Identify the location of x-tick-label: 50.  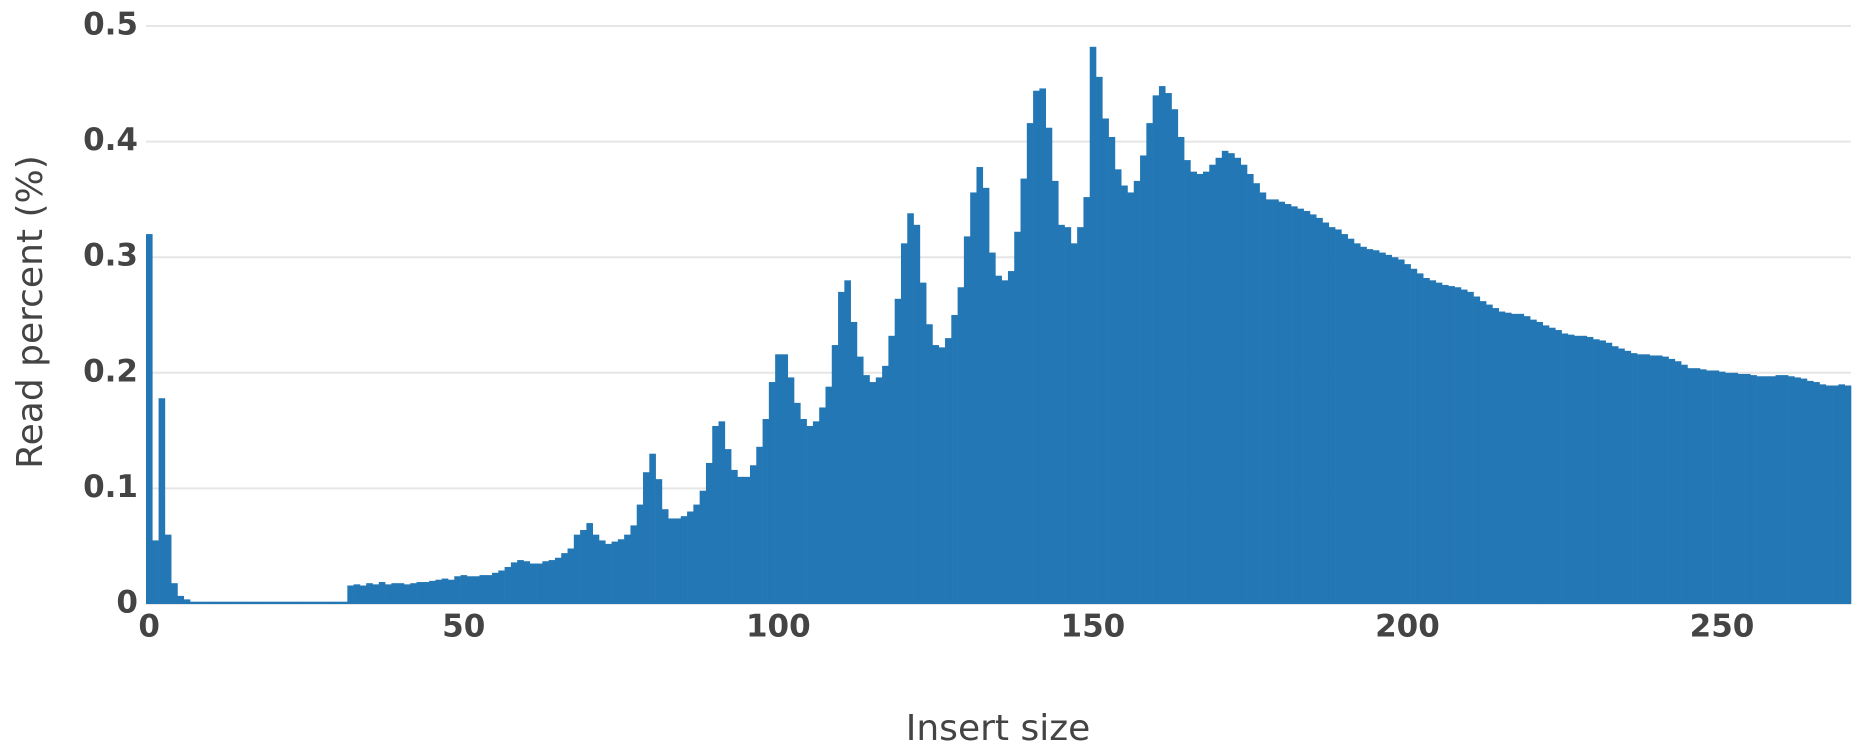
(463, 627).